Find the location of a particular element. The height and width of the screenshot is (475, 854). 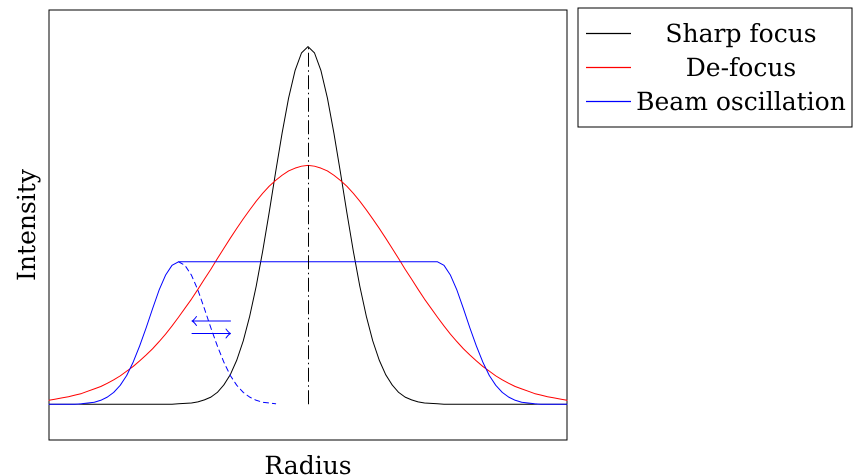

y-axis-title: Intensity is located at coordinates (26, 224).